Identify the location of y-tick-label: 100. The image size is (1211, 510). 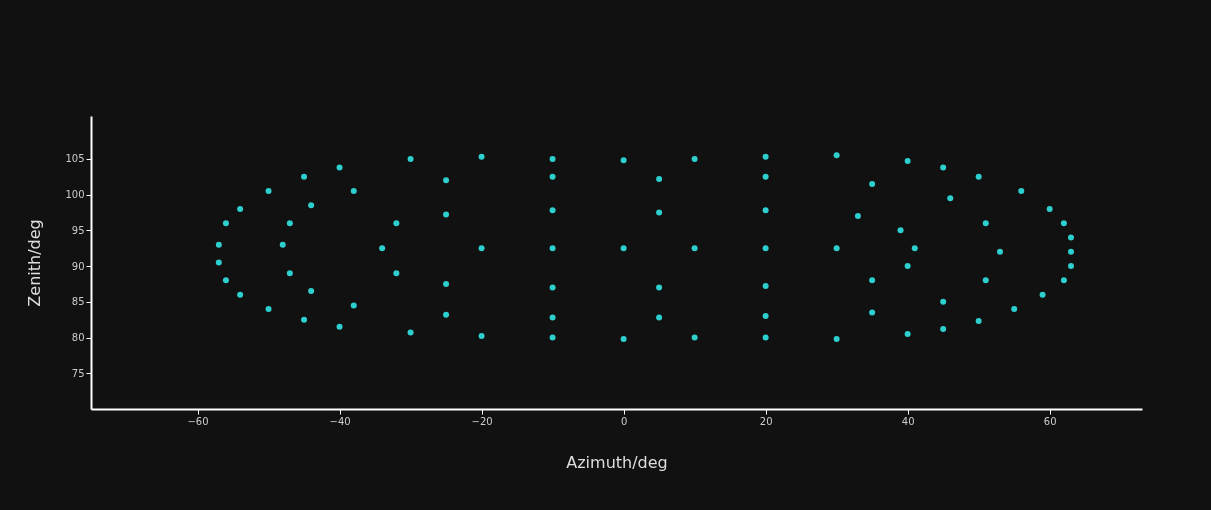
(75, 195).